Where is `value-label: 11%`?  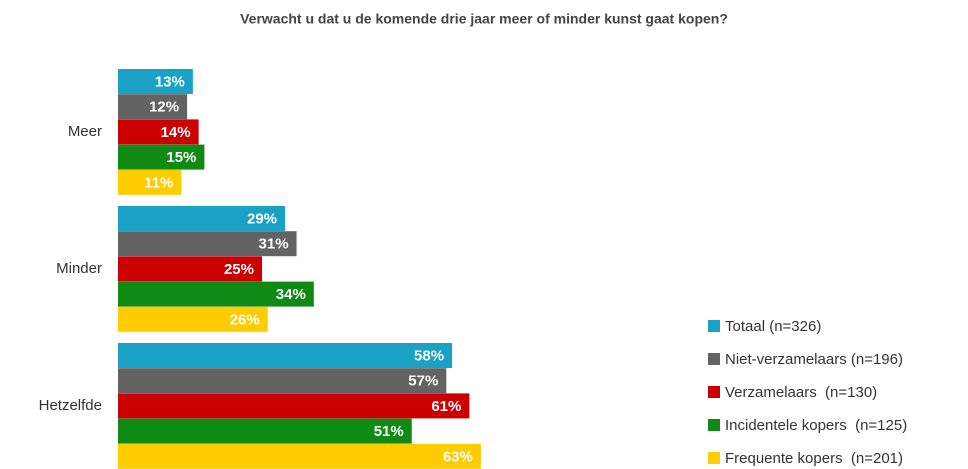
value-label: 11% is located at coordinates (158, 182).